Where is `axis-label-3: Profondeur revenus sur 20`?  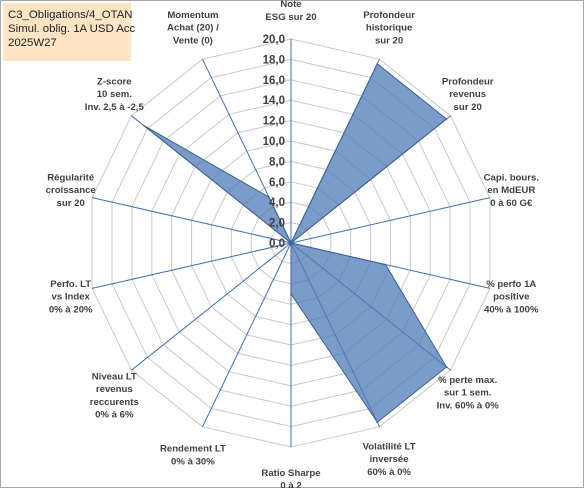
axis-label-3: Profondeur revenus sur 20 is located at coordinates (468, 94).